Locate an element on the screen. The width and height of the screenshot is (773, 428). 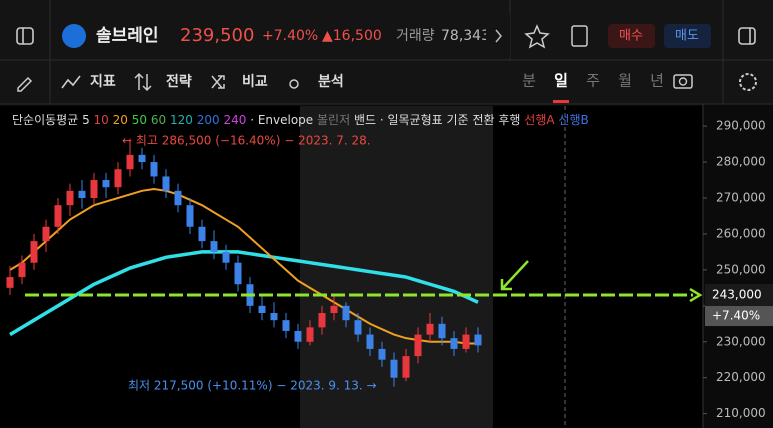
y-tick-label: 210,000 is located at coordinates (741, 413).